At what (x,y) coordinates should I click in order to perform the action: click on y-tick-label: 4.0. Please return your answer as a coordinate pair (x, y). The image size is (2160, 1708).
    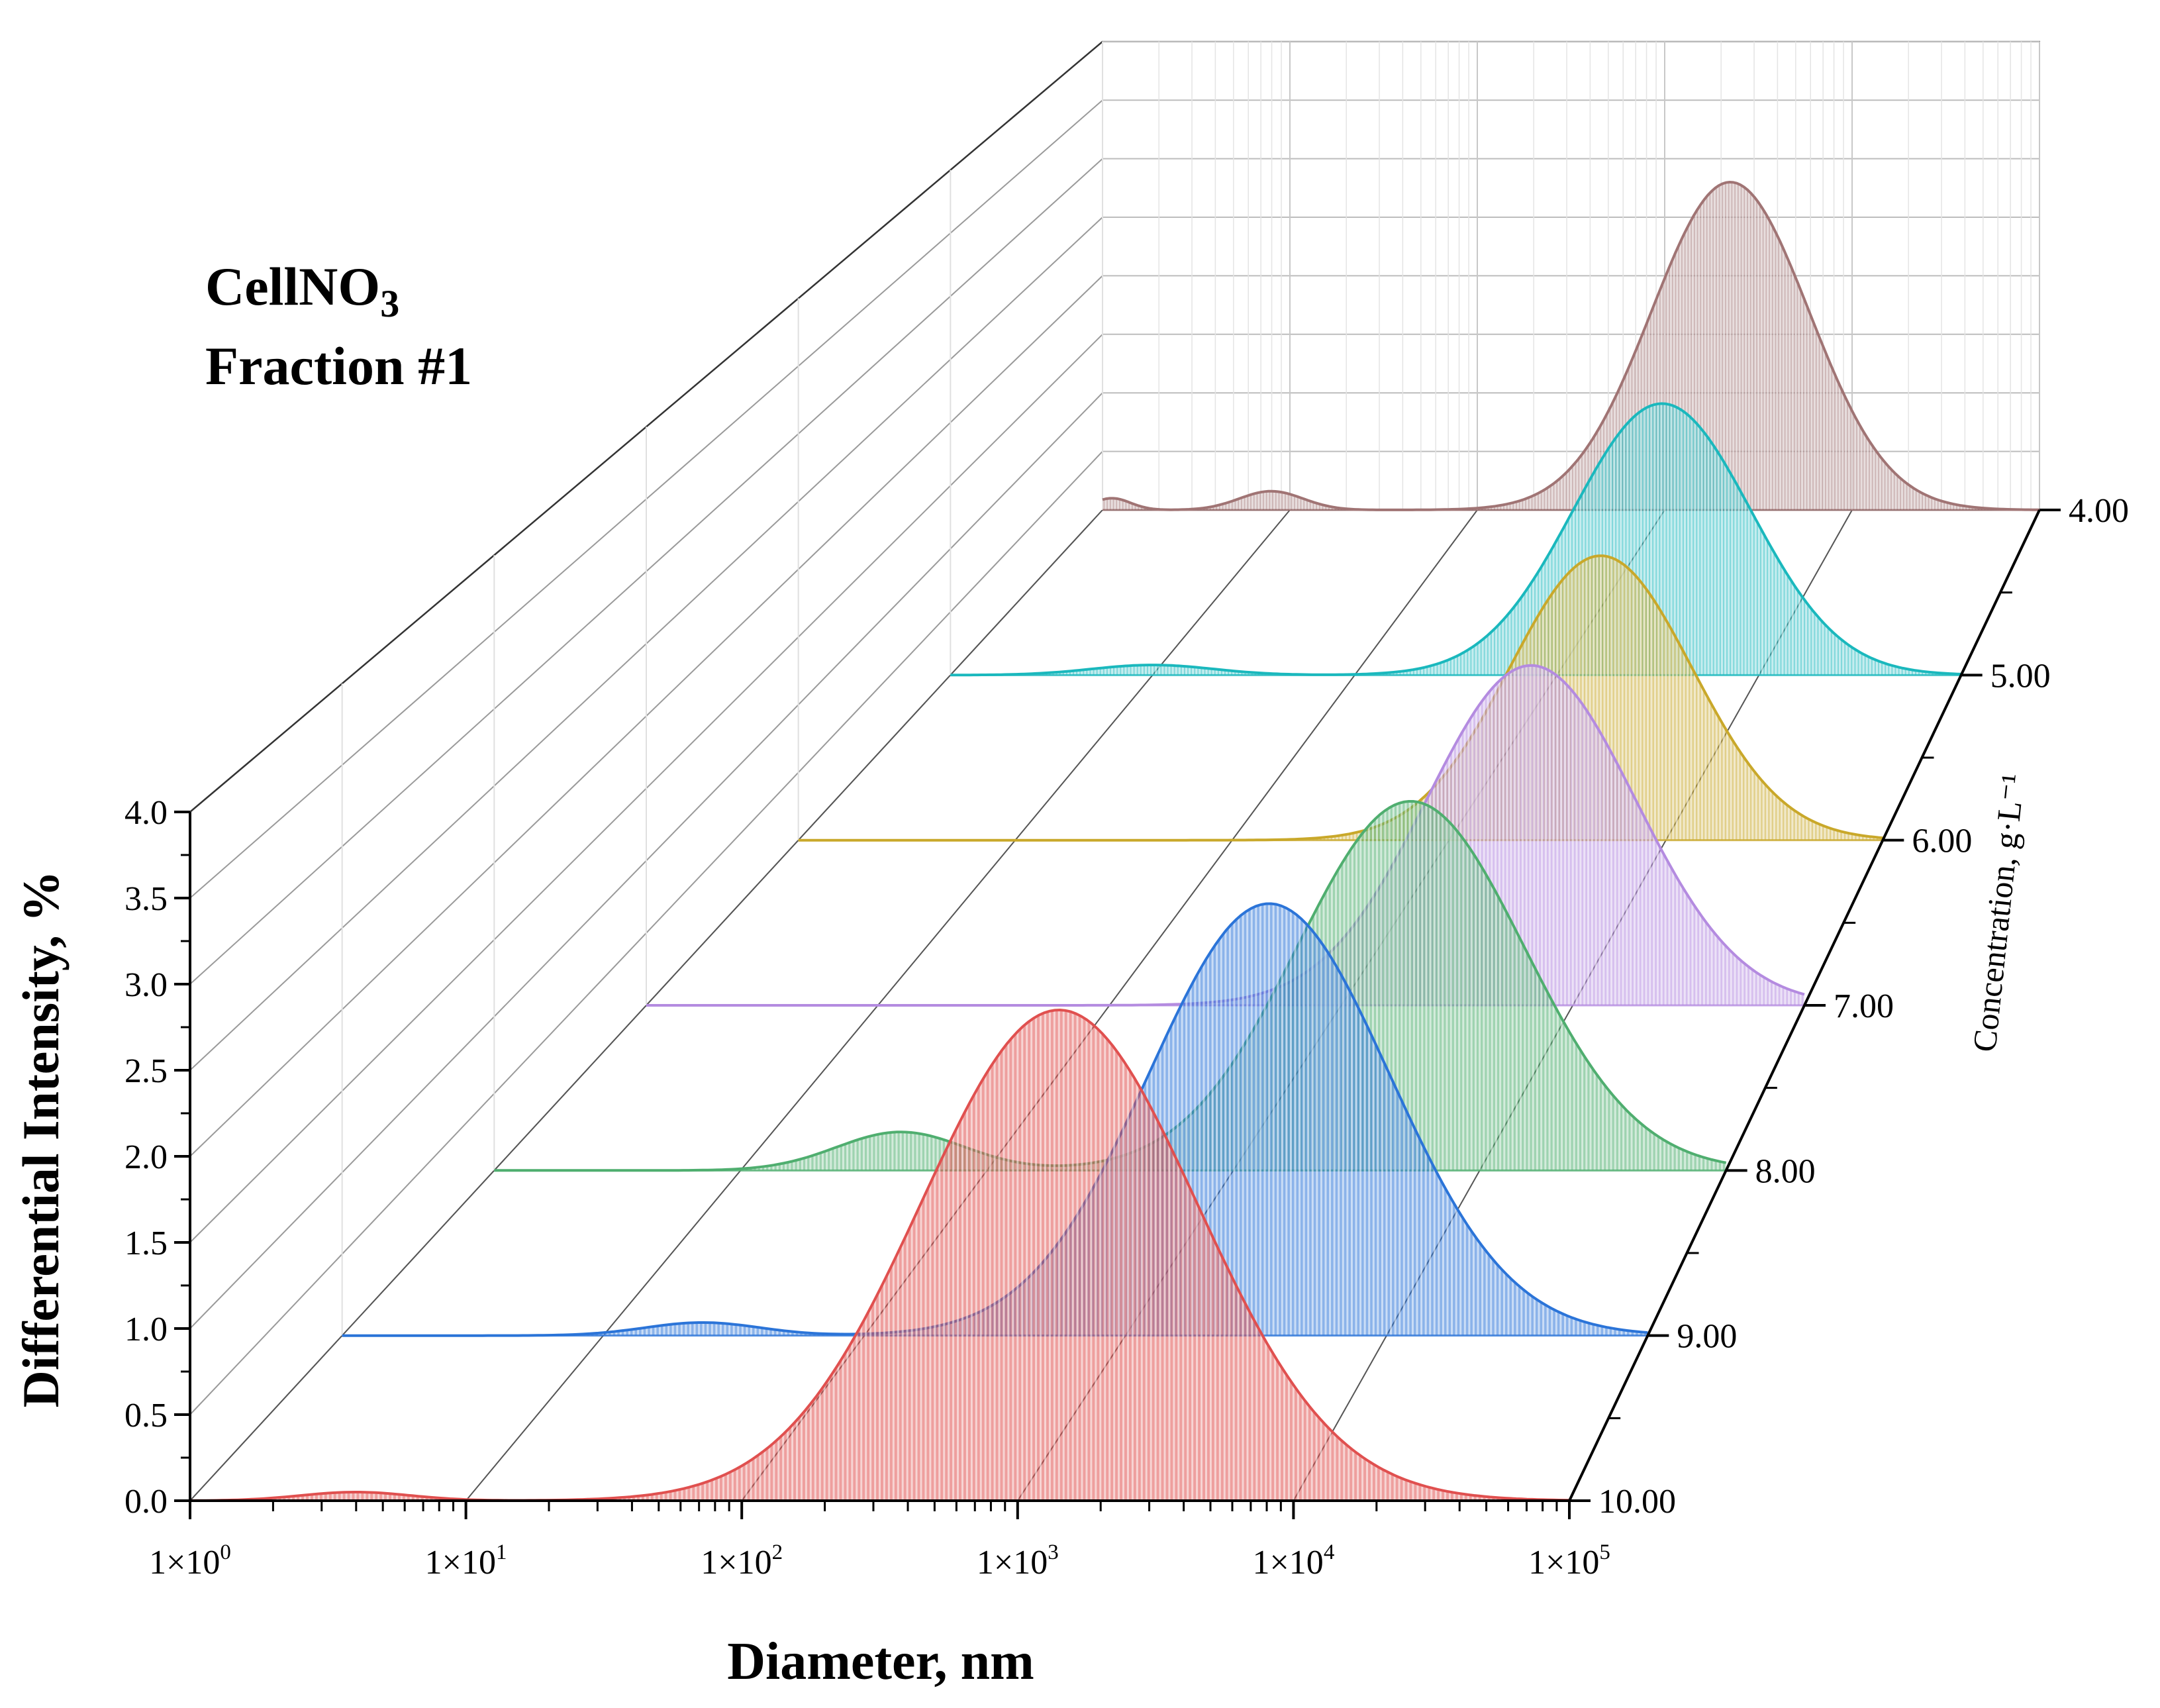
    Looking at the image, I should click on (146, 813).